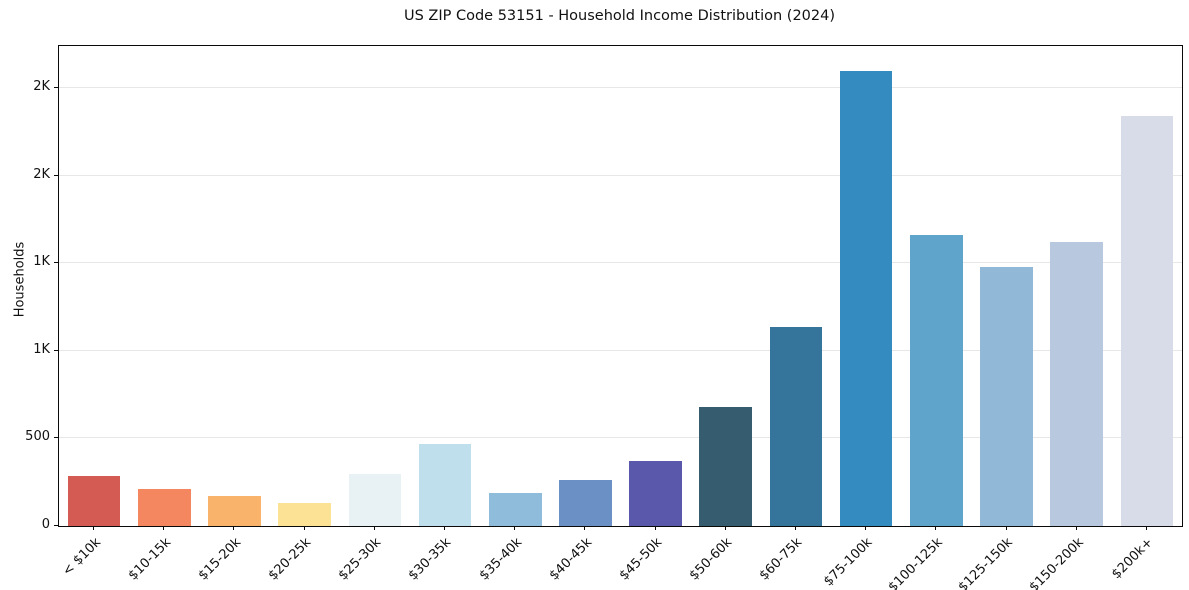 The width and height of the screenshot is (1189, 590). Describe the element at coordinates (45, 524) in the screenshot. I see `y-tick-label: 0` at that location.